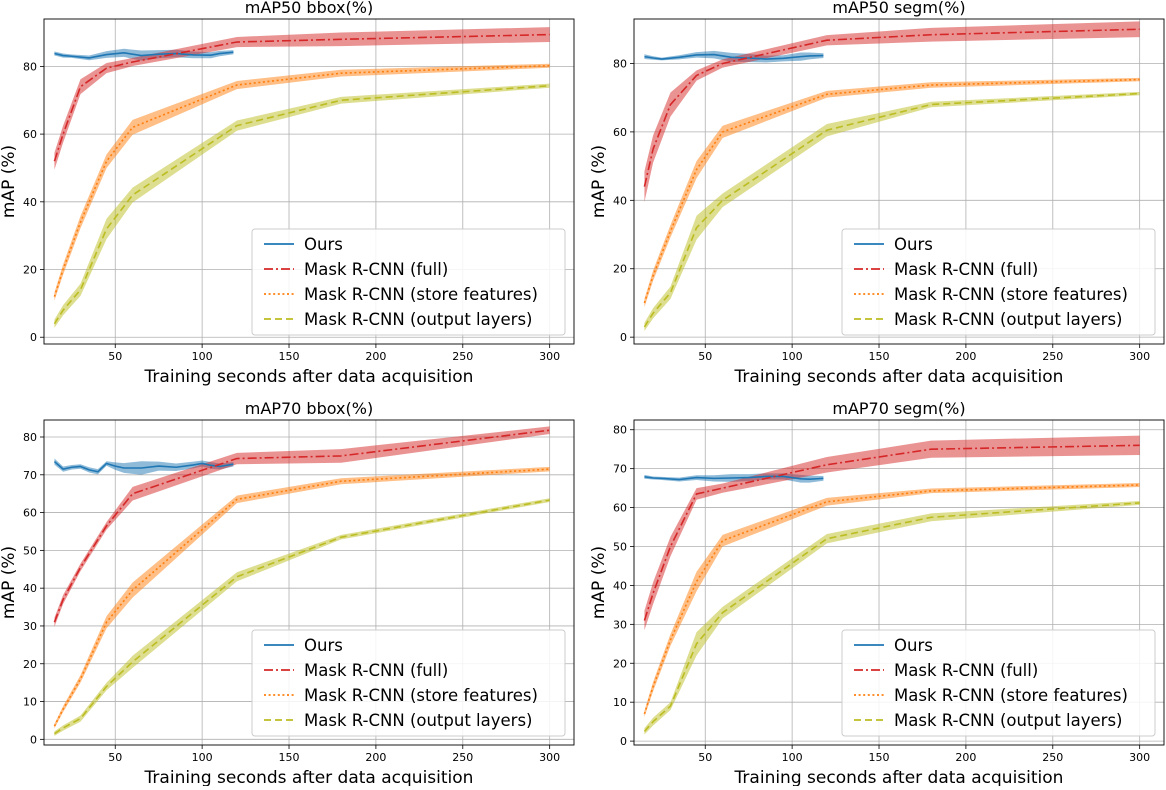 This screenshot has height=790, width=1166. I want to click on chart-title: mAP50 segm(%), so click(898, 8).